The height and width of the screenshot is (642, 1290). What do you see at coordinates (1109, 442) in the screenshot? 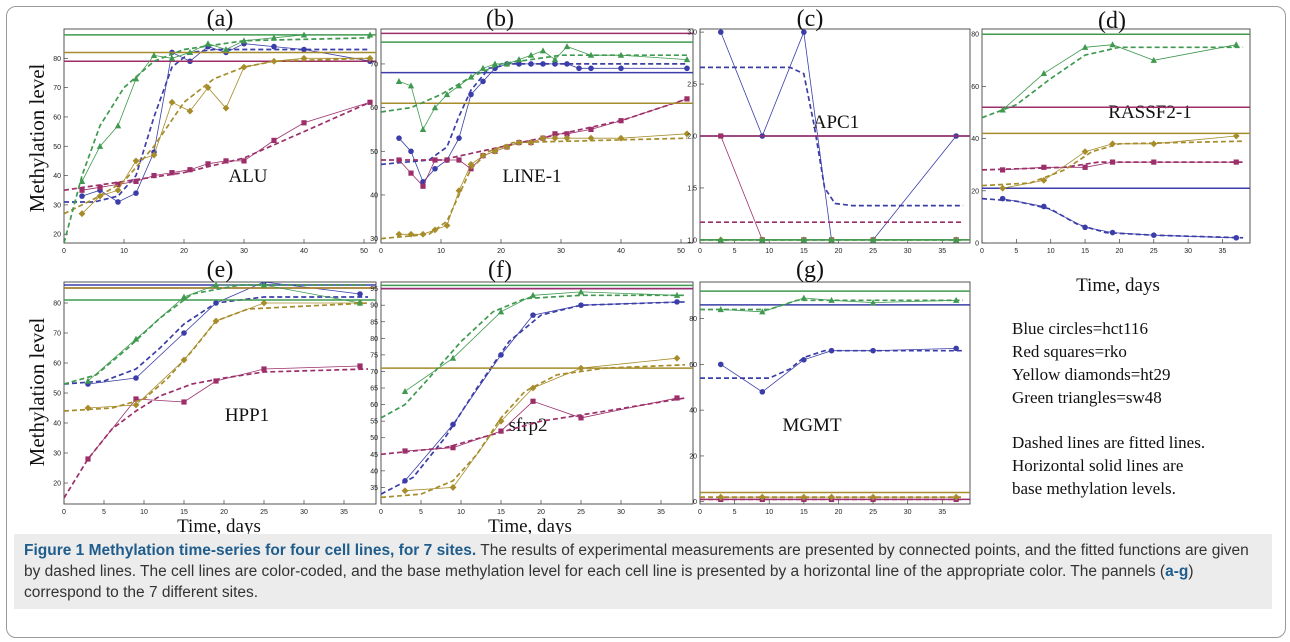
I see `note-line-1: Dashed lines are fitted lines.` at bounding box center [1109, 442].